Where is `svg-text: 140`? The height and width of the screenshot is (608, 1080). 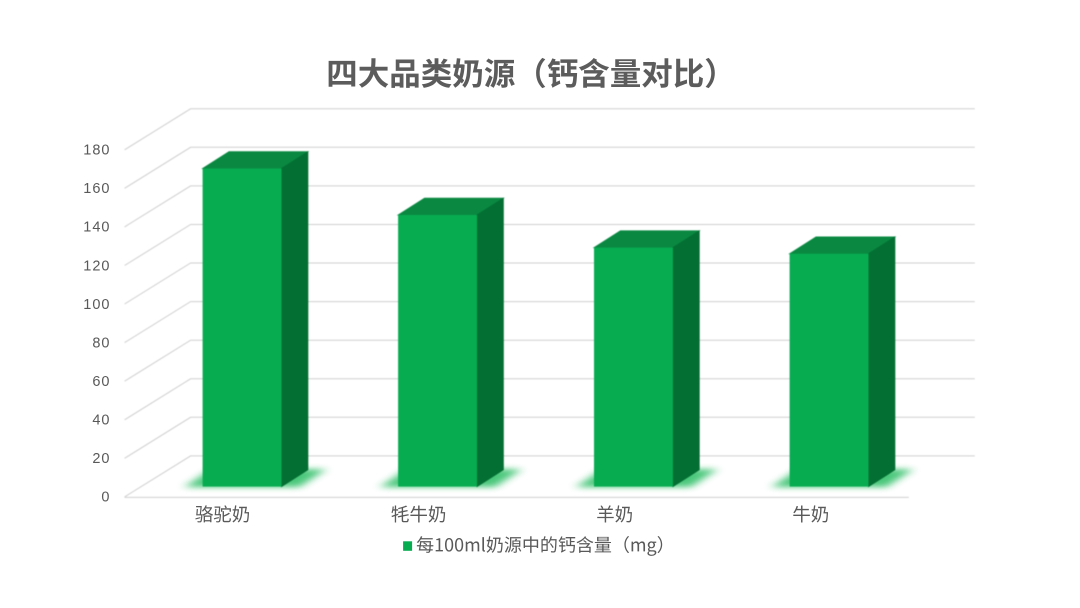 svg-text: 140 is located at coordinates (96, 228).